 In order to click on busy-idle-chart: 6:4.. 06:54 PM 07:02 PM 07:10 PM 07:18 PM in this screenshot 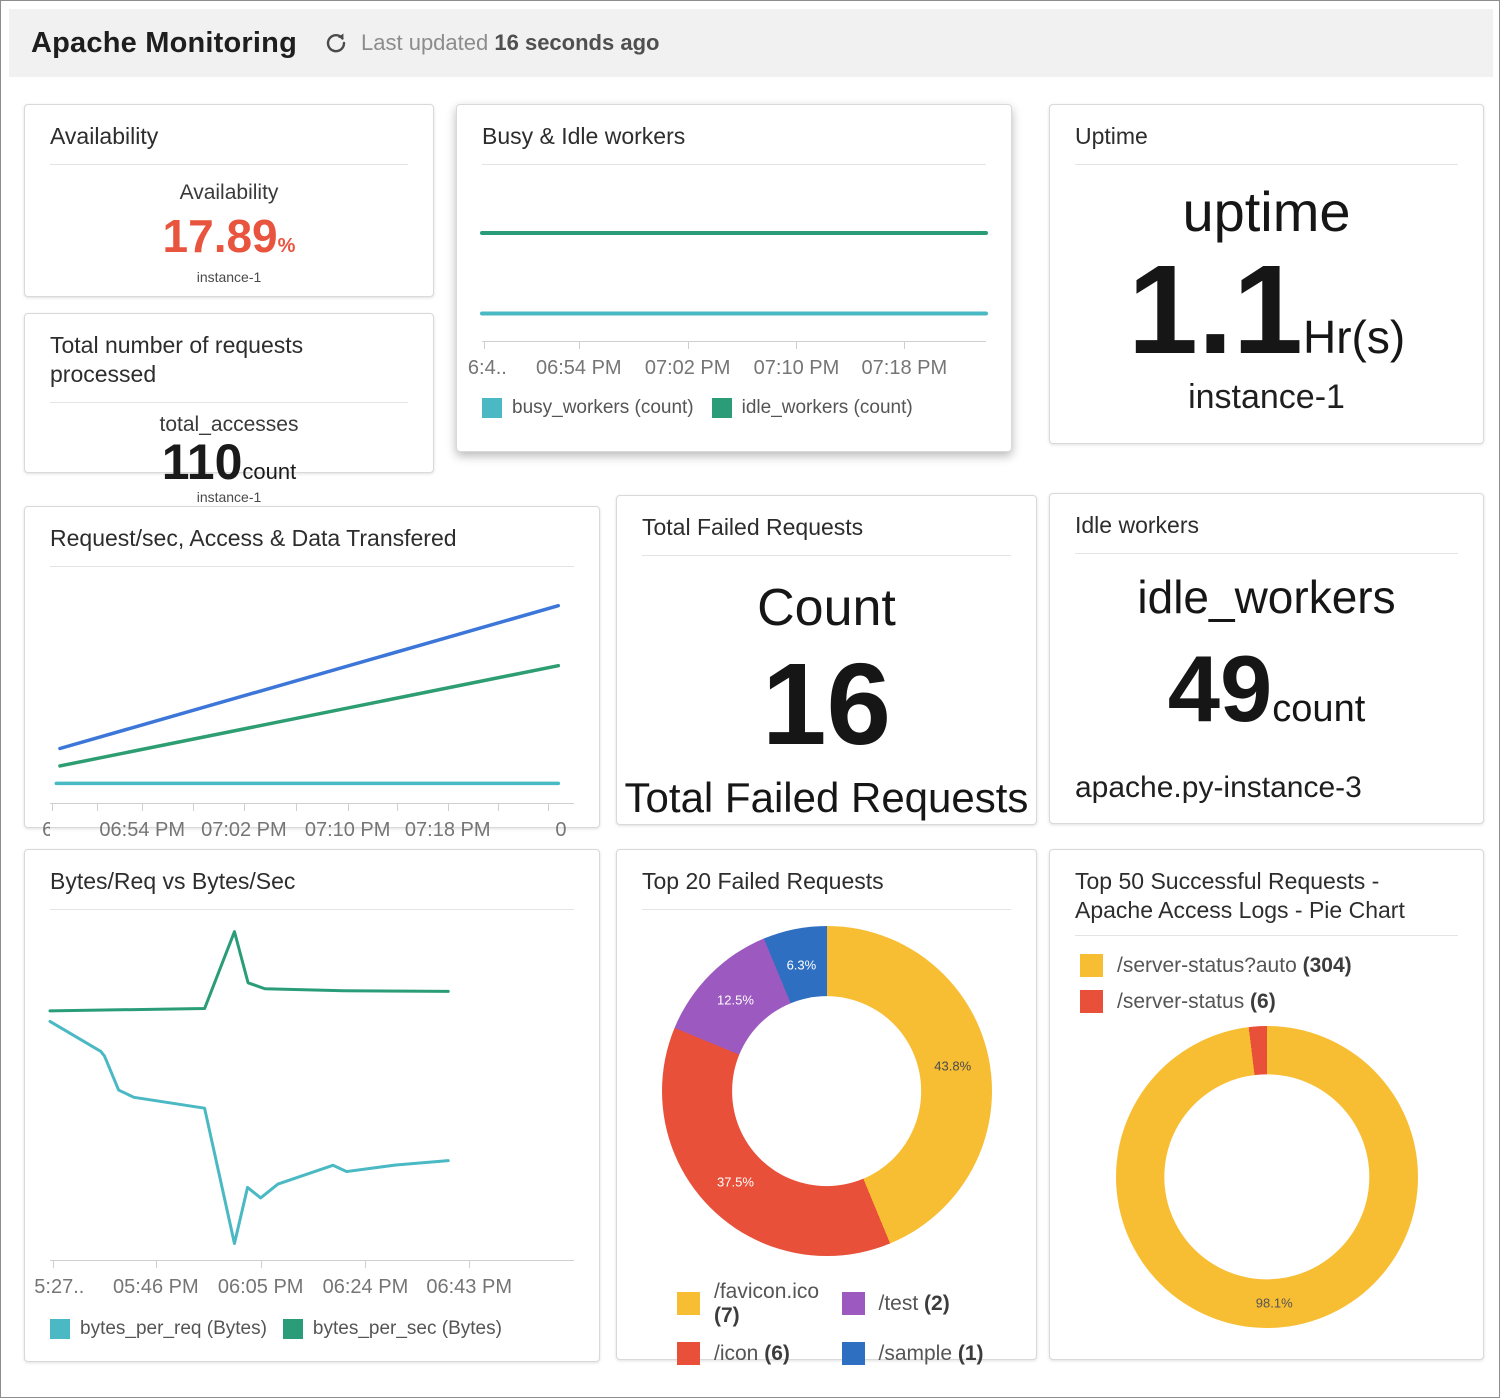, I will do `click(734, 287)`.